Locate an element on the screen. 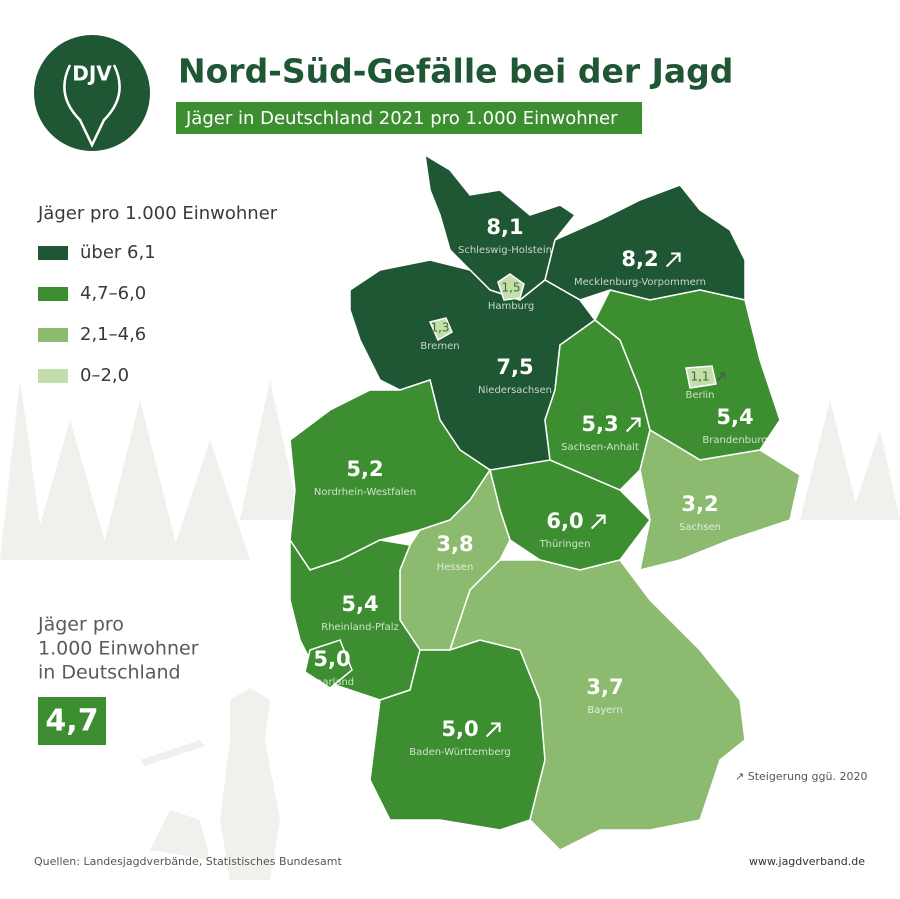 This screenshot has width=900, height=899. state-value: 3,2 is located at coordinates (699, 504).